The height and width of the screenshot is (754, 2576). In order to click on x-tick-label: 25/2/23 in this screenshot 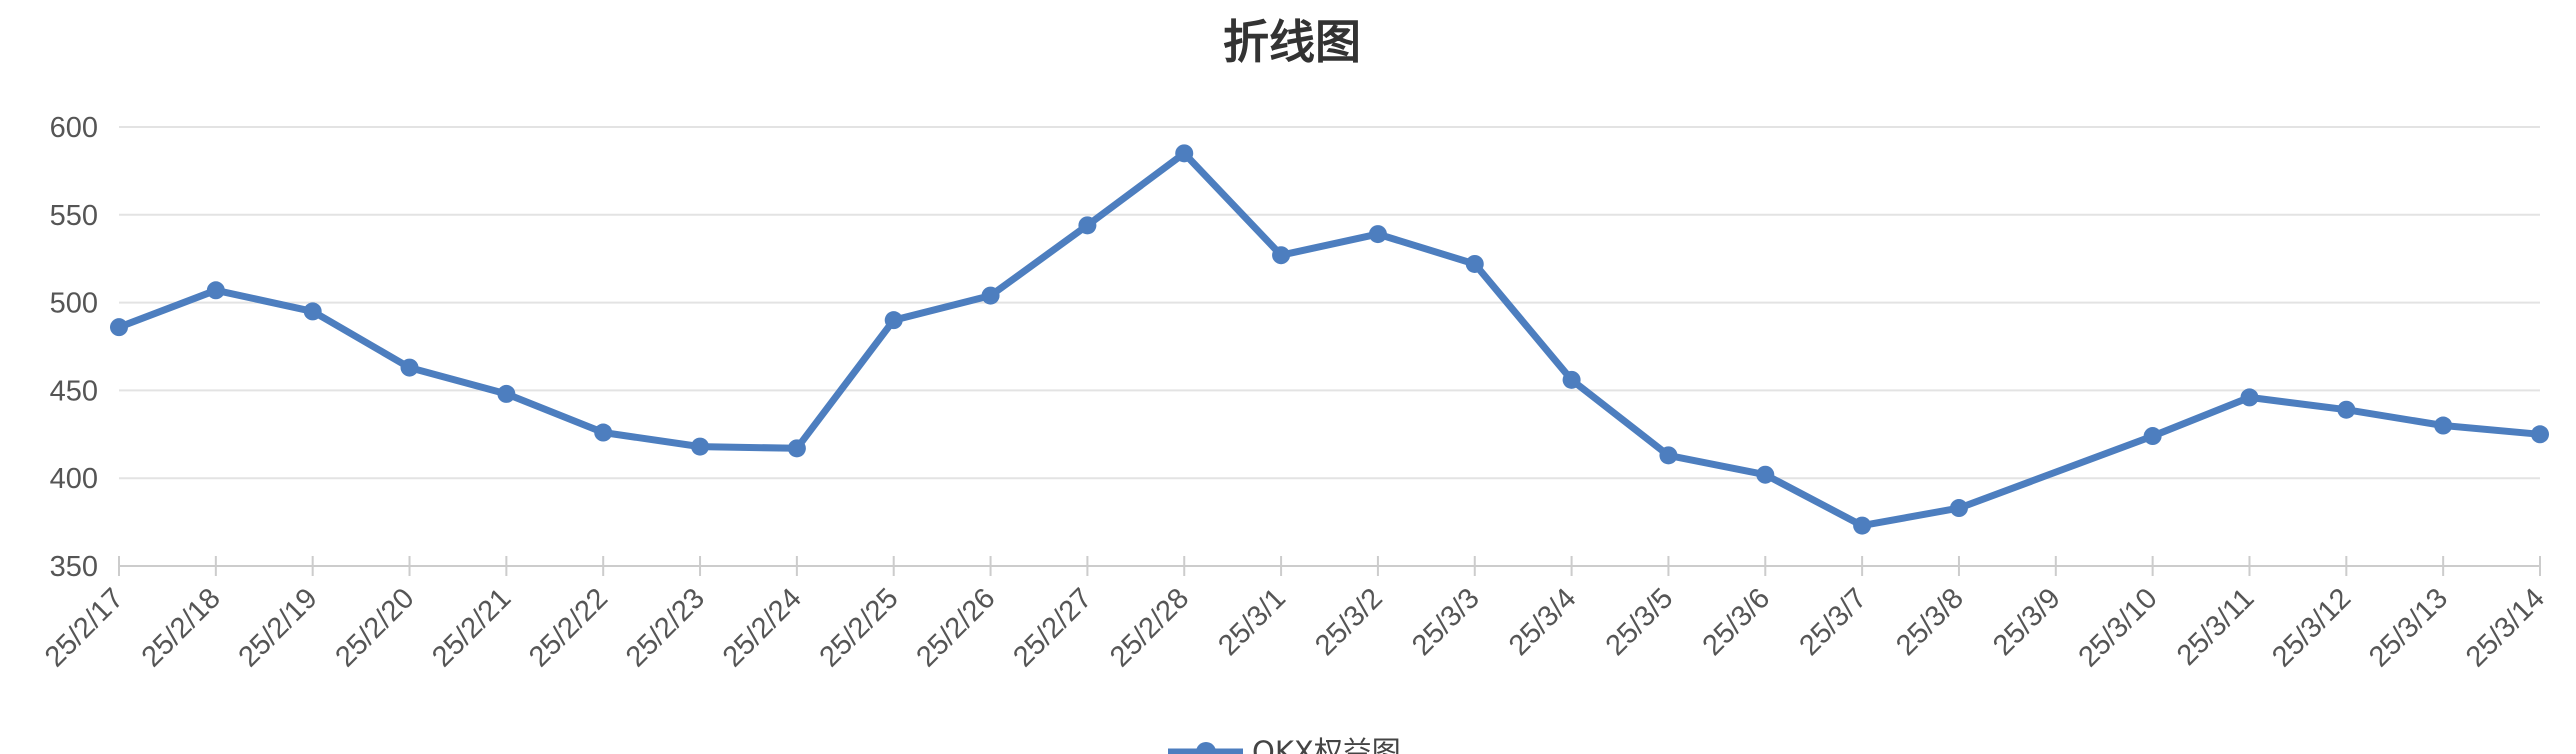, I will do `click(665, 627)`.